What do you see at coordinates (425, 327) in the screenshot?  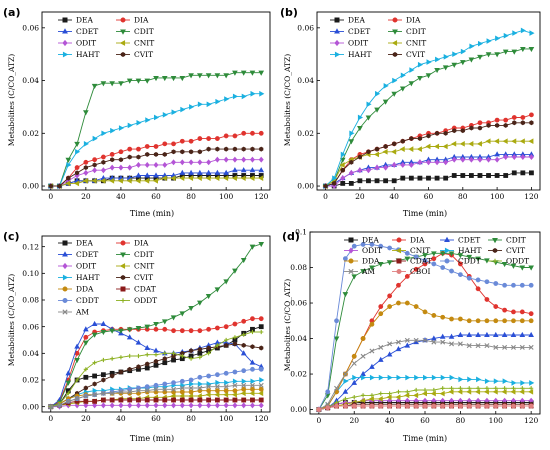 I see `series-cddt` at bounding box center [425, 327].